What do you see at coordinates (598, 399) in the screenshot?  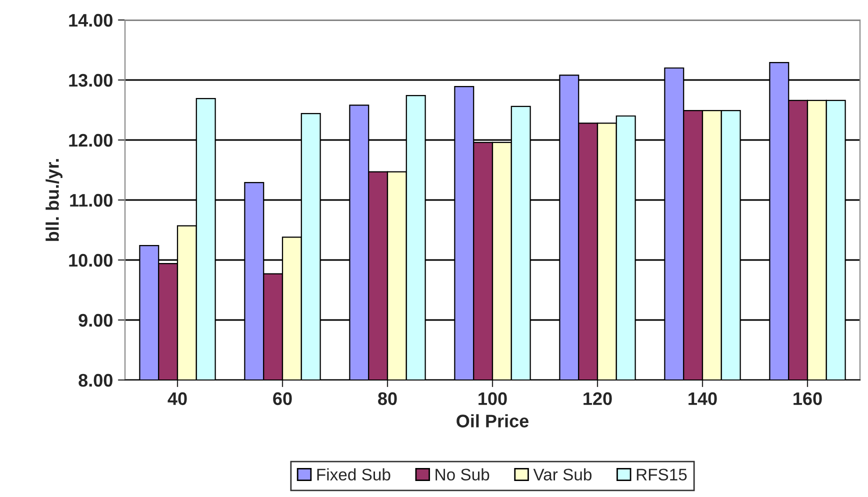 I see `x-tick-label: 120` at bounding box center [598, 399].